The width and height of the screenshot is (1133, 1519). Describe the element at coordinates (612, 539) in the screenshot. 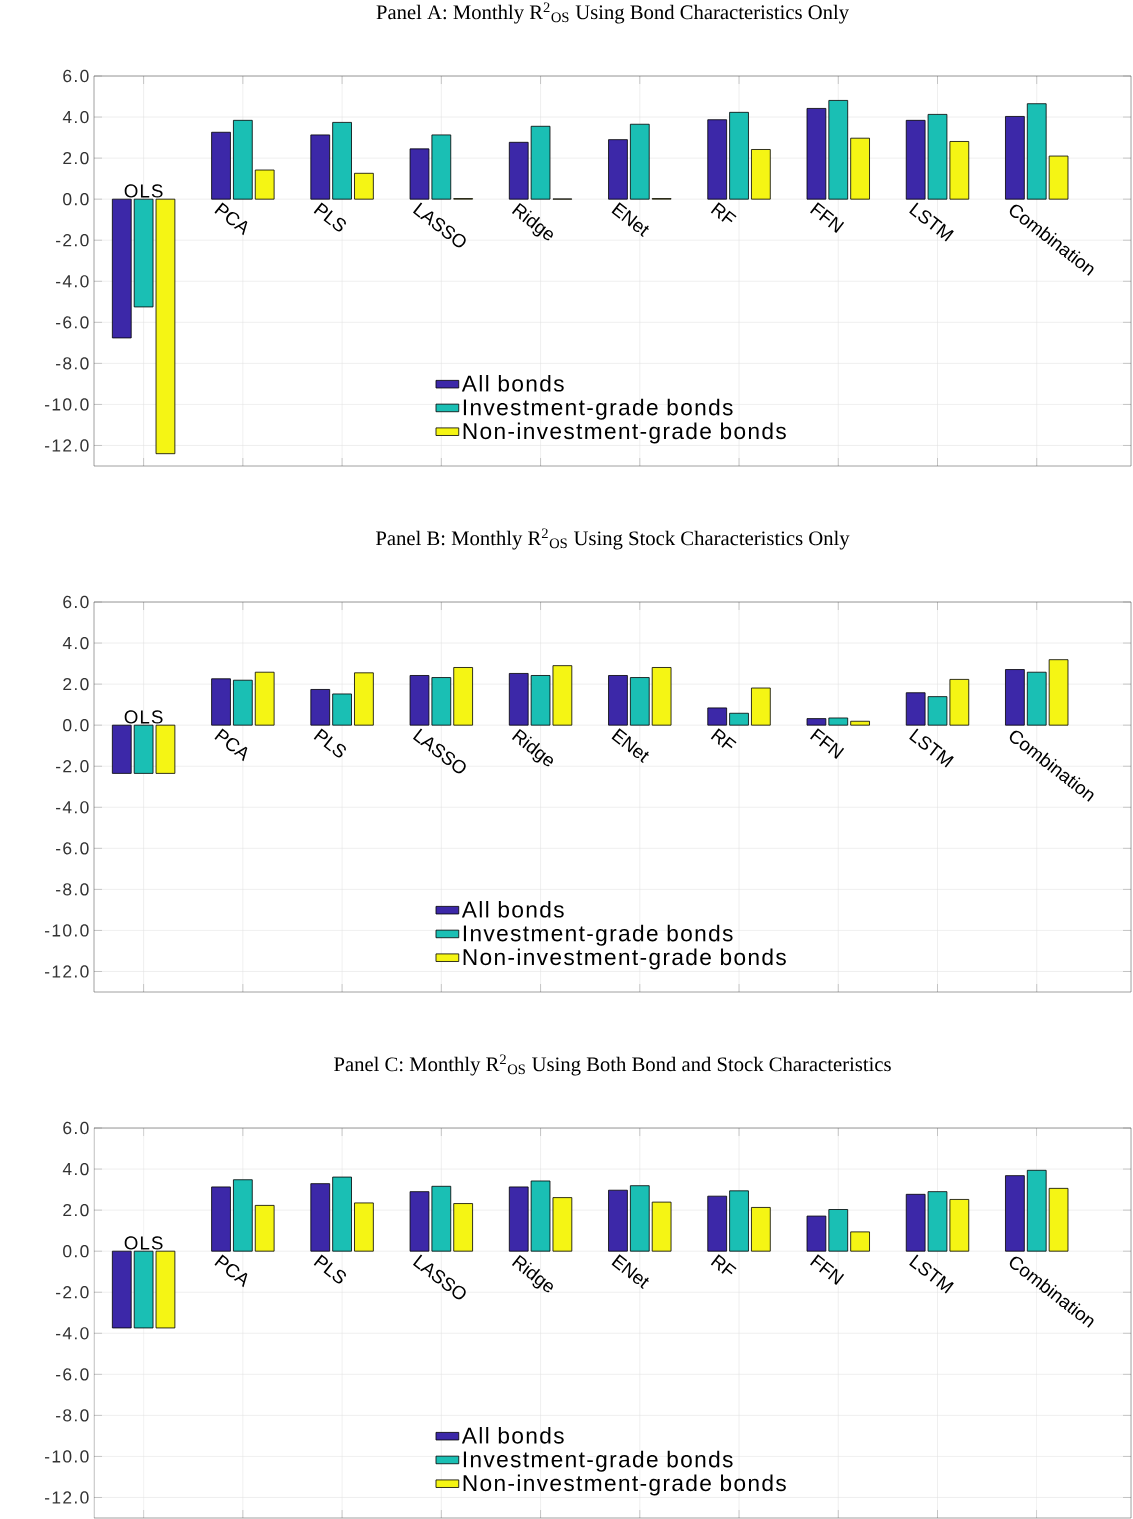

I see `chart-title: Panel B: Monthly R$^{2}$$_{OS}$ Using Stock Characteristics Only` at that location.